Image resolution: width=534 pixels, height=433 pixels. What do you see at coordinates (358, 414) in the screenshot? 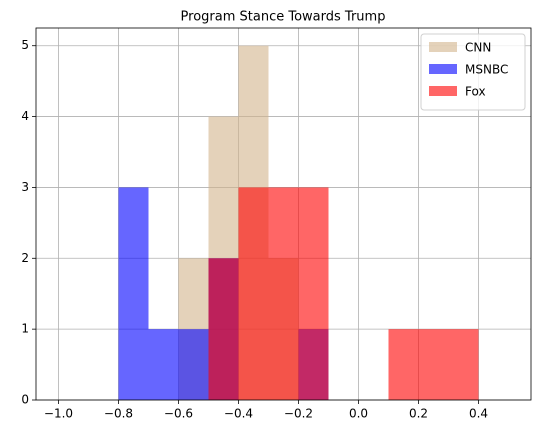
I see `x-tick-label: 0.0` at bounding box center [358, 414].